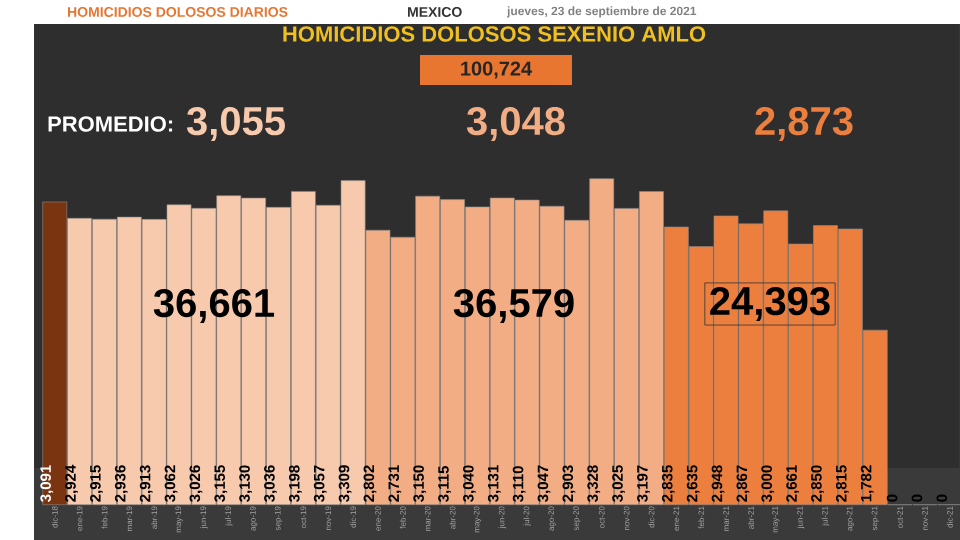 The image size is (960, 540). I want to click on text: 100,724, so click(497, 70).